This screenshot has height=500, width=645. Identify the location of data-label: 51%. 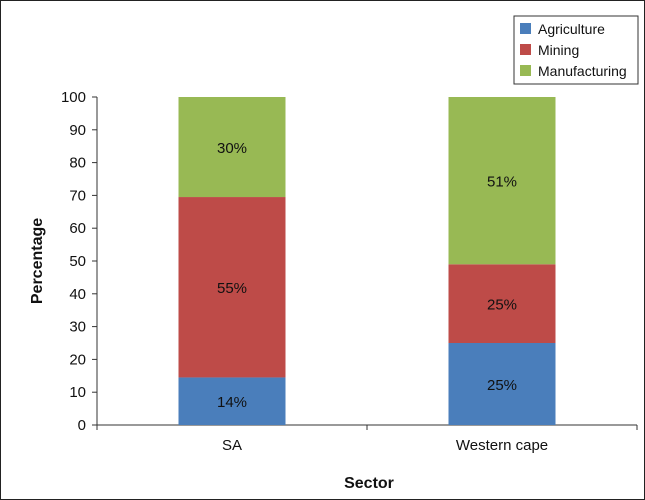
(502, 182).